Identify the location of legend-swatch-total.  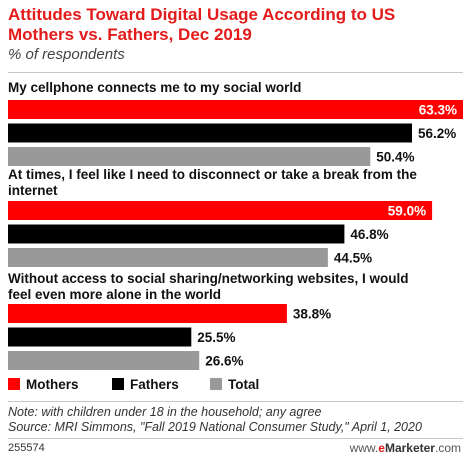
(216, 384).